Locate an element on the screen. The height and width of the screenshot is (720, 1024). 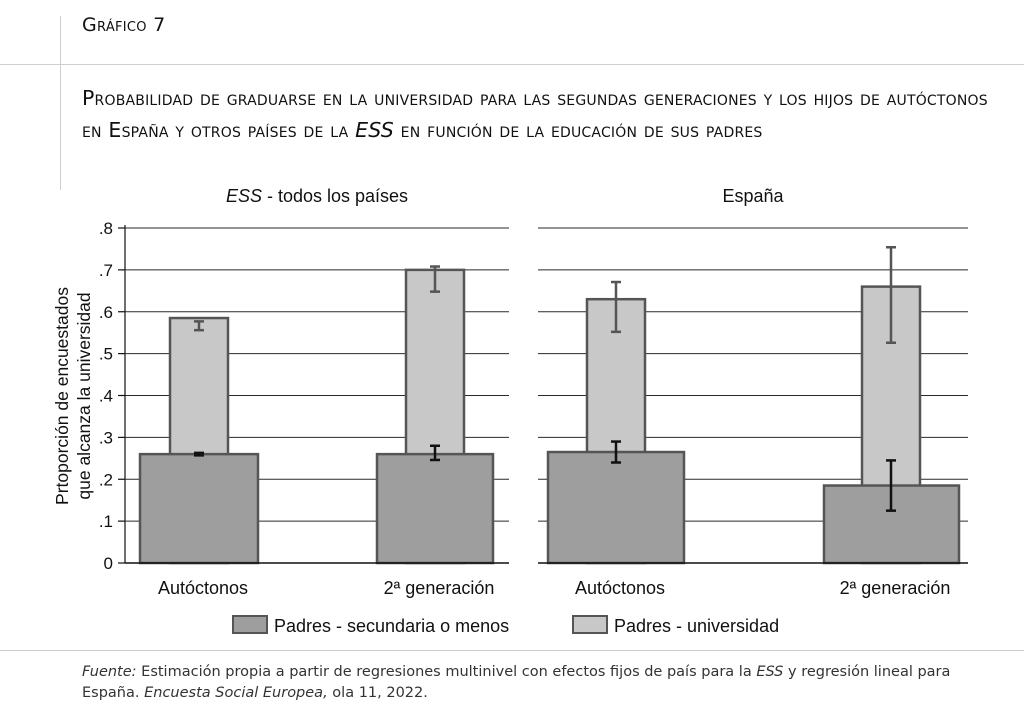
source-survey: Encuesta Social Europea, is located at coordinates (236, 693).